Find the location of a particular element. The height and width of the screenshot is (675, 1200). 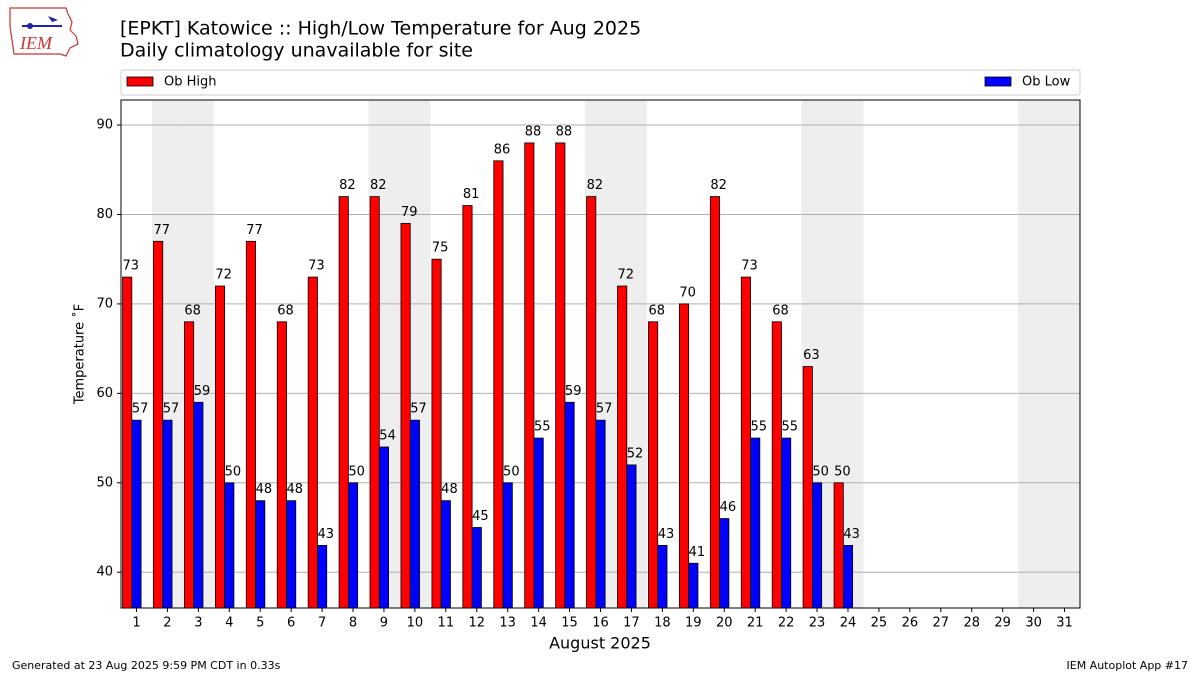

y-tick-label: 70 is located at coordinates (104, 303).